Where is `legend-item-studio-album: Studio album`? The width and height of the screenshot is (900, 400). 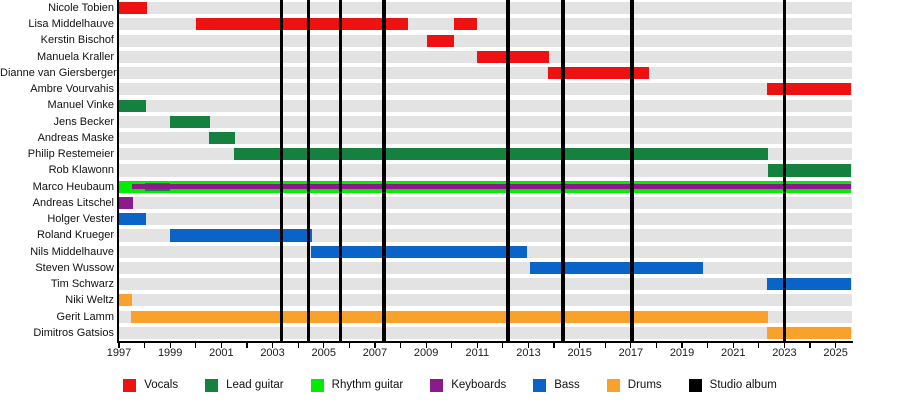 legend-item-studio-album: Studio album is located at coordinates (732, 385).